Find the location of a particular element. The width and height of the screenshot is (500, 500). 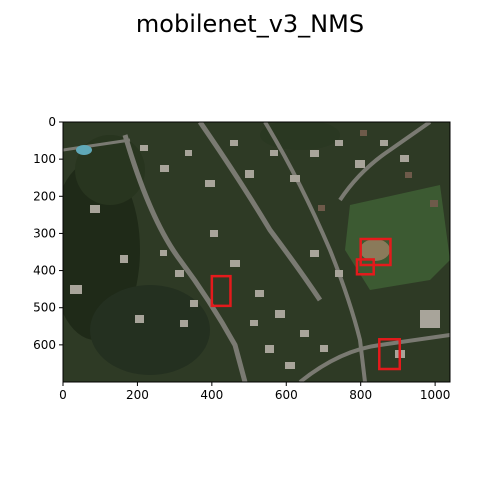

x-tick-label: 400 is located at coordinates (211, 395).